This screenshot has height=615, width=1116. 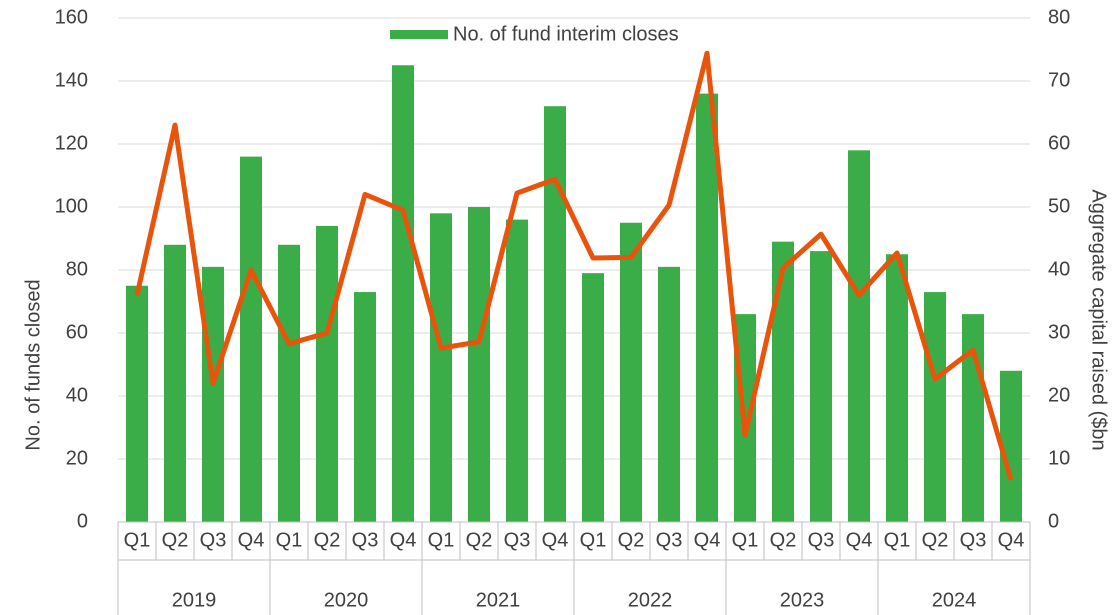 I want to click on year-label: 2019, so click(x=194, y=600).